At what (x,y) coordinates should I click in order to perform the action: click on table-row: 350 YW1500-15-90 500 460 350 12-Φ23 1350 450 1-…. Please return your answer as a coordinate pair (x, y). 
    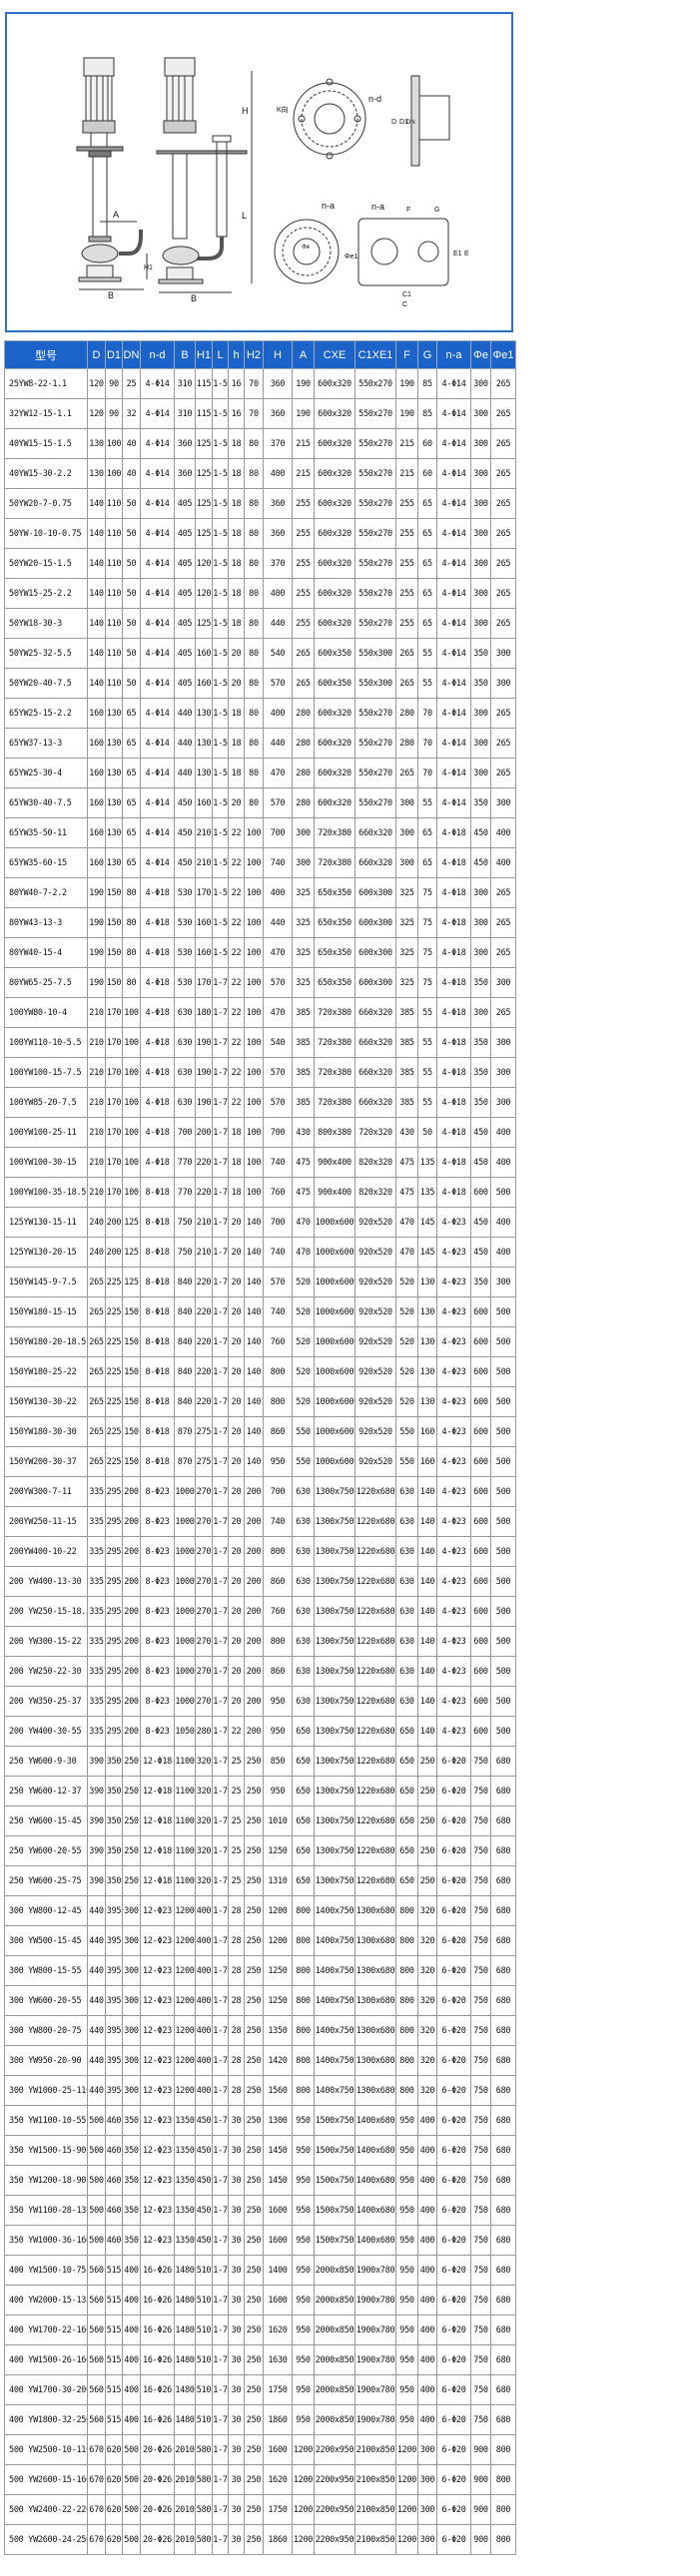
    Looking at the image, I should click on (260, 2151).